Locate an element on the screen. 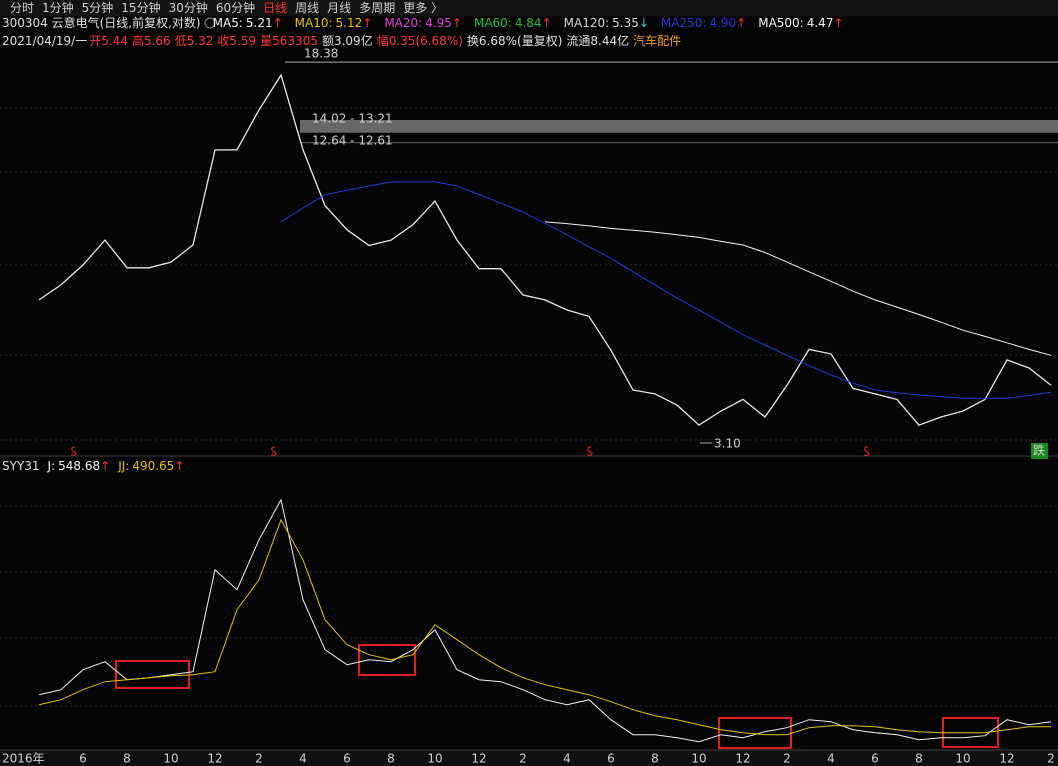  text-part: MA250: is located at coordinates (684, 23).